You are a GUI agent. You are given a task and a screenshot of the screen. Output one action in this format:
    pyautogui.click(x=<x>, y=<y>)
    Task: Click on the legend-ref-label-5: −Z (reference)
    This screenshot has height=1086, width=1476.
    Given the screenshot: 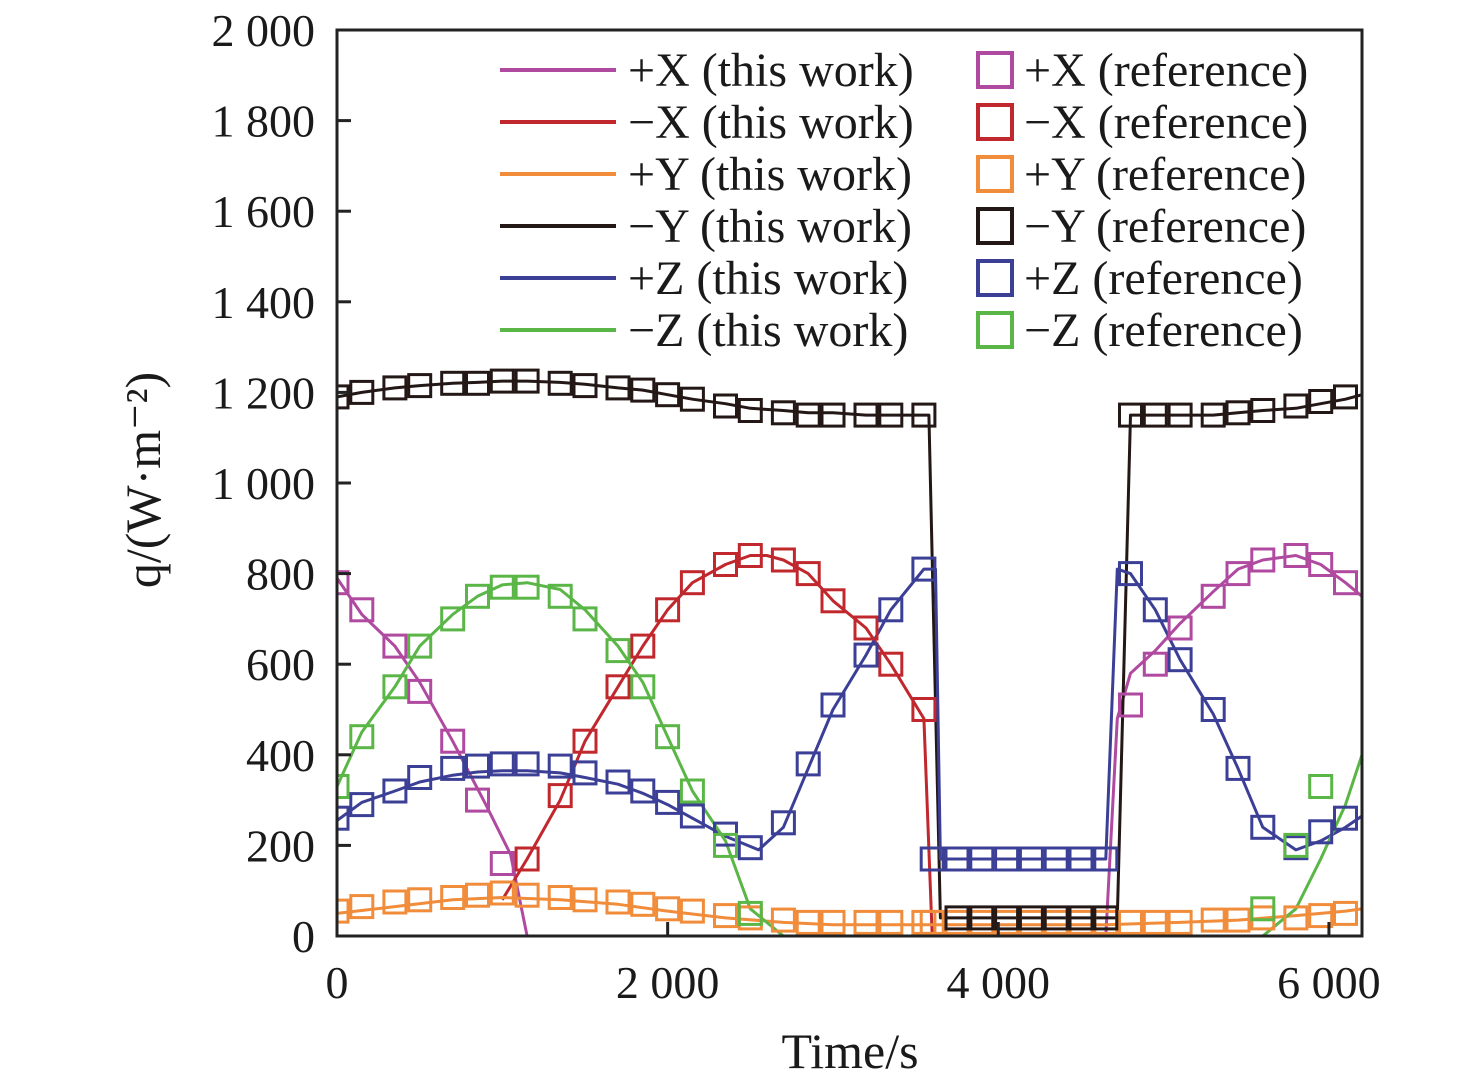 What is the action you would take?
    pyautogui.click(x=1163, y=330)
    